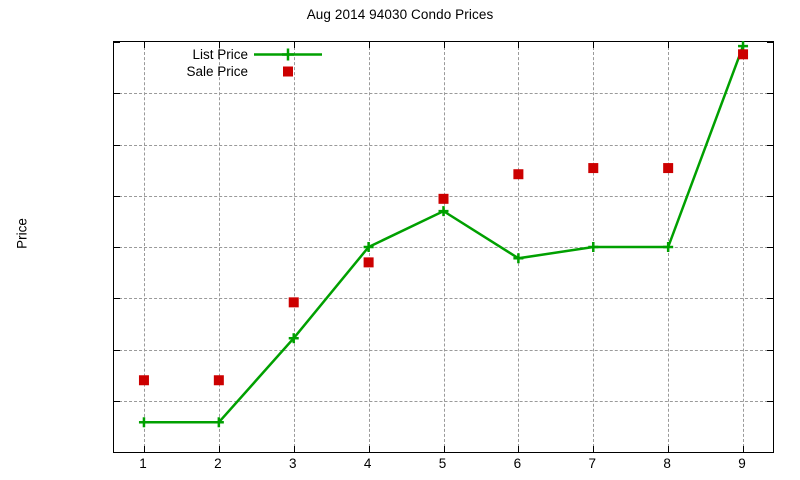 The height and width of the screenshot is (480, 800). I want to click on x-tick-label: 7, so click(592, 463).